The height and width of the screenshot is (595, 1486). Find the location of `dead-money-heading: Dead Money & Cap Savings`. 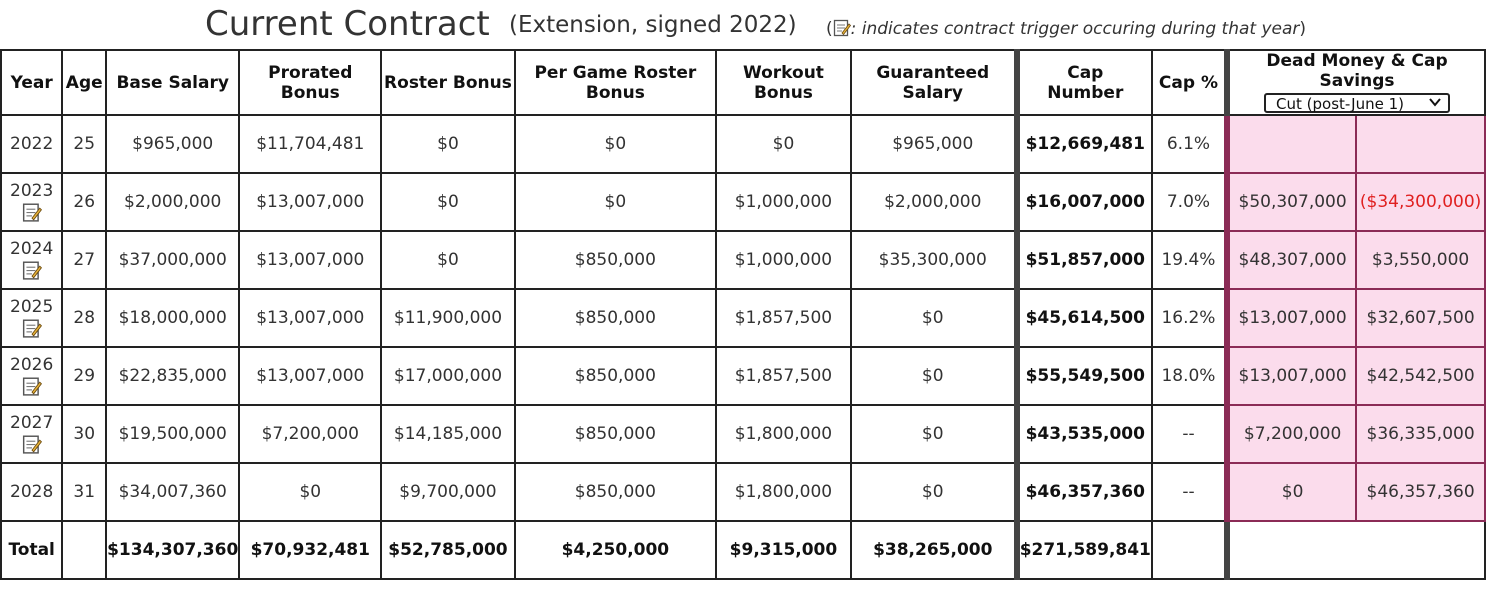

dead-money-heading: Dead Money & Cap Savings is located at coordinates (1357, 71).